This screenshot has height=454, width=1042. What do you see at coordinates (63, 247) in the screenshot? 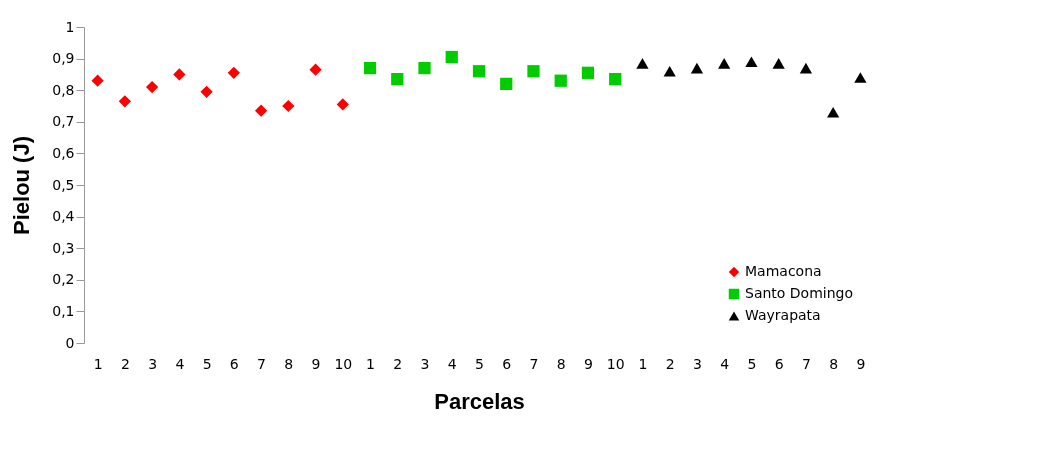
I see `y-tick-label: 0,3` at bounding box center [63, 247].